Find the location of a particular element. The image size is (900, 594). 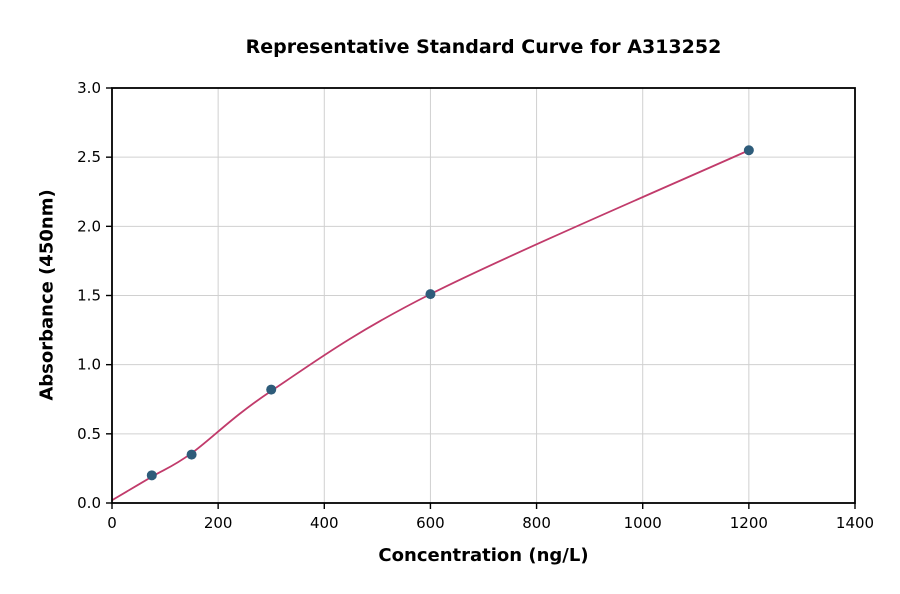

y-tick-label: 1.0 is located at coordinates (89, 365).